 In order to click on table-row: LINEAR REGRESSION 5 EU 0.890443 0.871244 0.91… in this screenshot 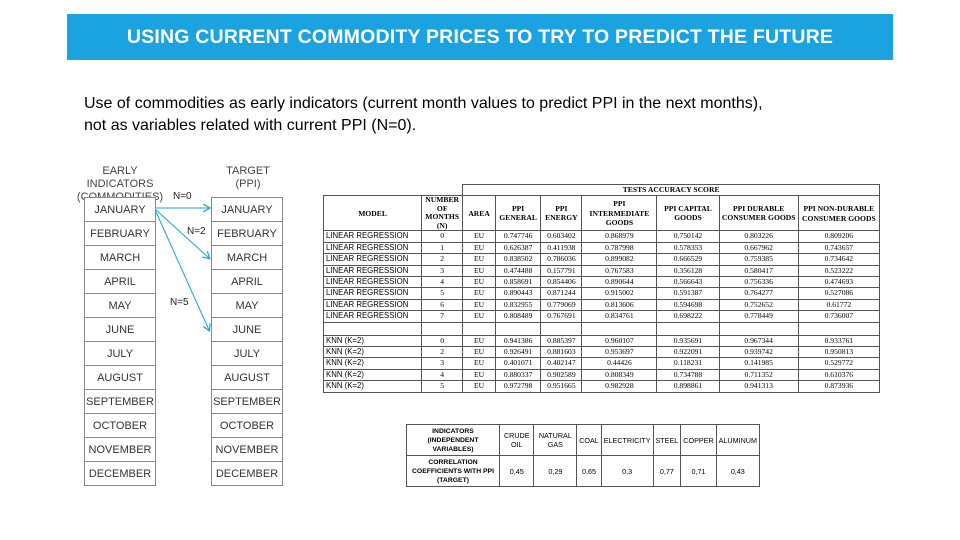, I will do `click(601, 293)`.